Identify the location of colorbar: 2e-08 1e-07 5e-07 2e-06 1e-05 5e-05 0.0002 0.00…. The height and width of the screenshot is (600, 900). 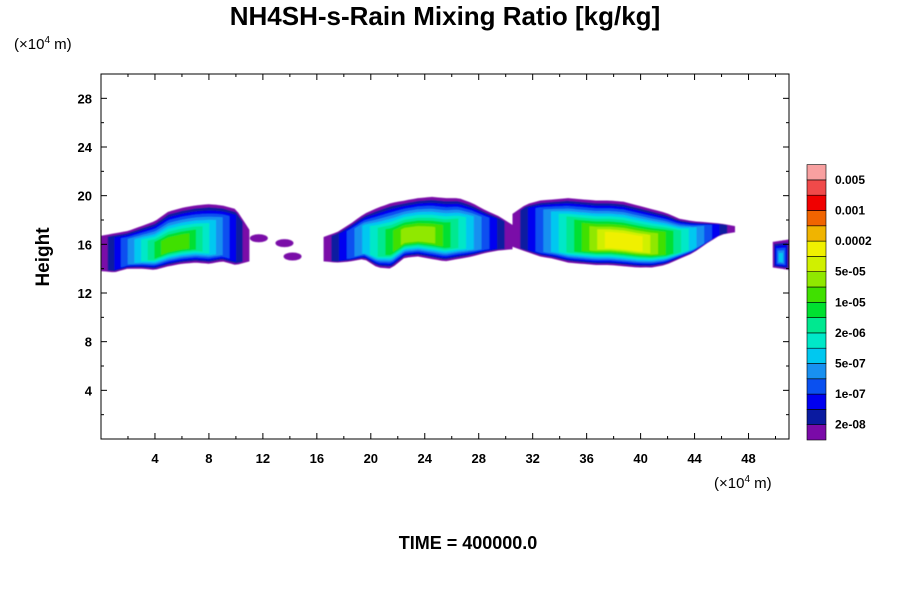
(839, 302).